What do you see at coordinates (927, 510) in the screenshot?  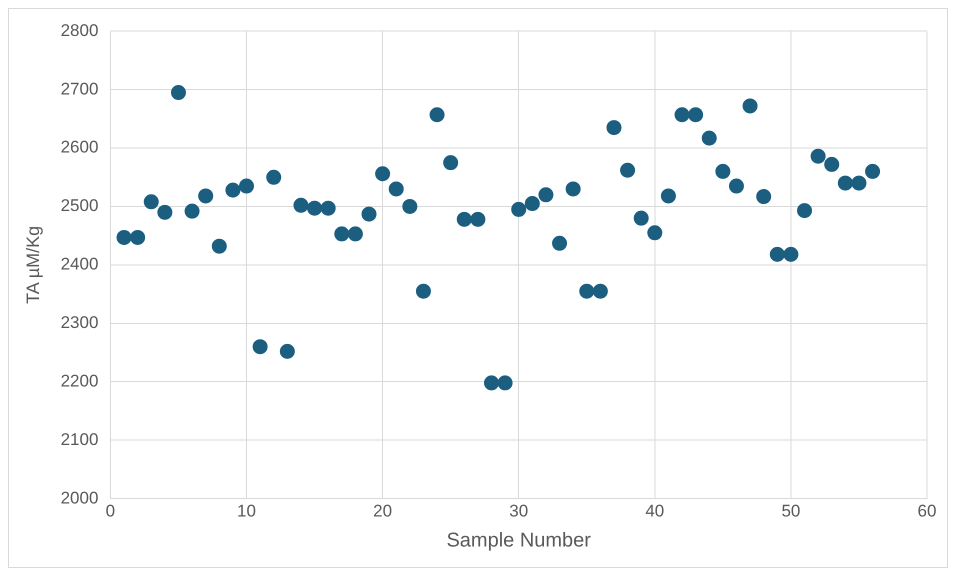 I see `x-tick-label: 60` at bounding box center [927, 510].